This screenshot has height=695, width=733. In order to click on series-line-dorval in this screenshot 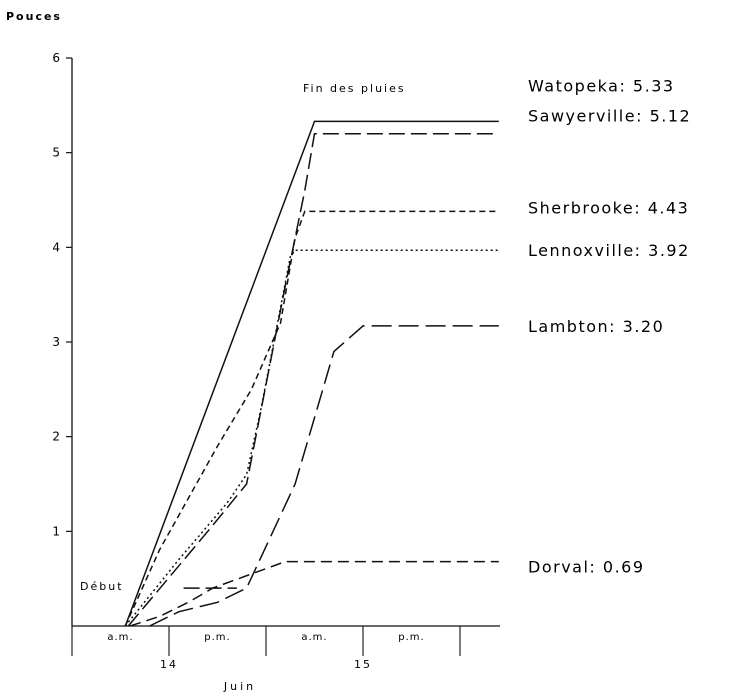, I will do `click(314, 593)`.